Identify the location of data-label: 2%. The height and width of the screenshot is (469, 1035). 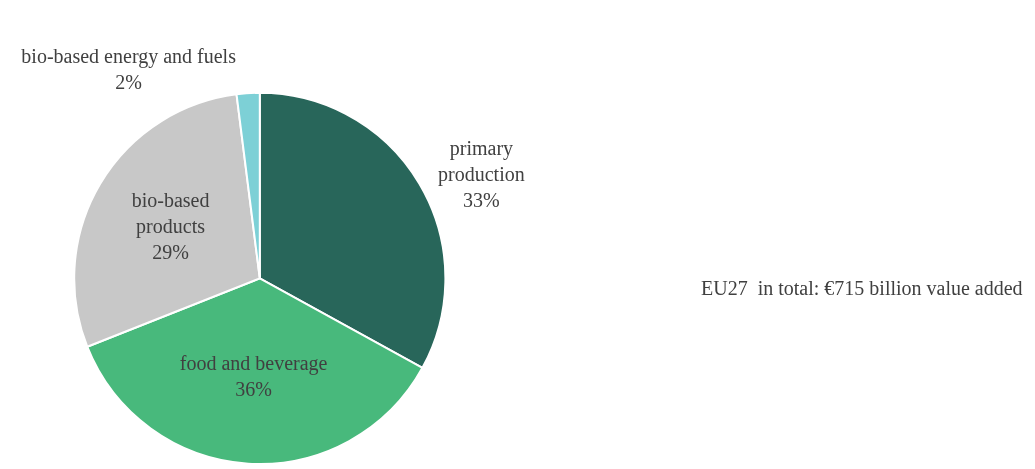
(128, 82).